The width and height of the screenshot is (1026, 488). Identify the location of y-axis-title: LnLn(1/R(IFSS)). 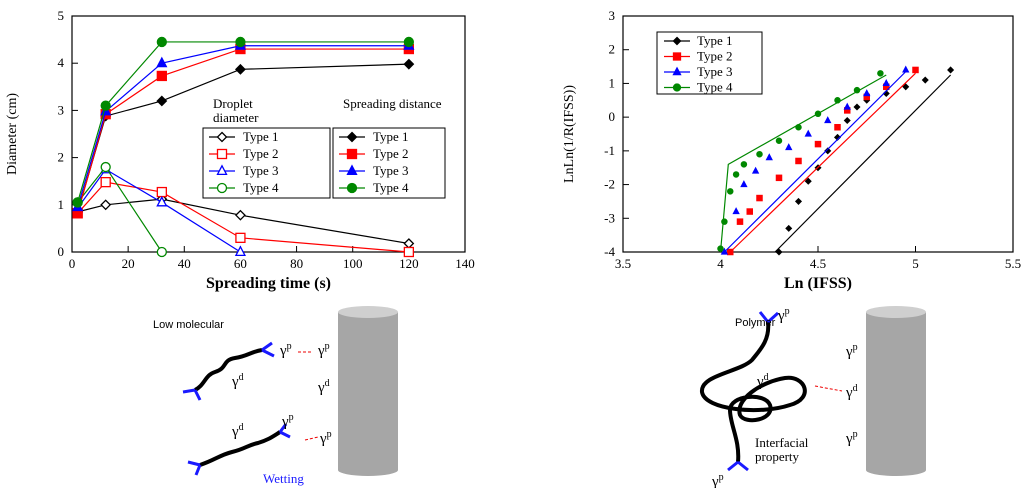
(569, 134).